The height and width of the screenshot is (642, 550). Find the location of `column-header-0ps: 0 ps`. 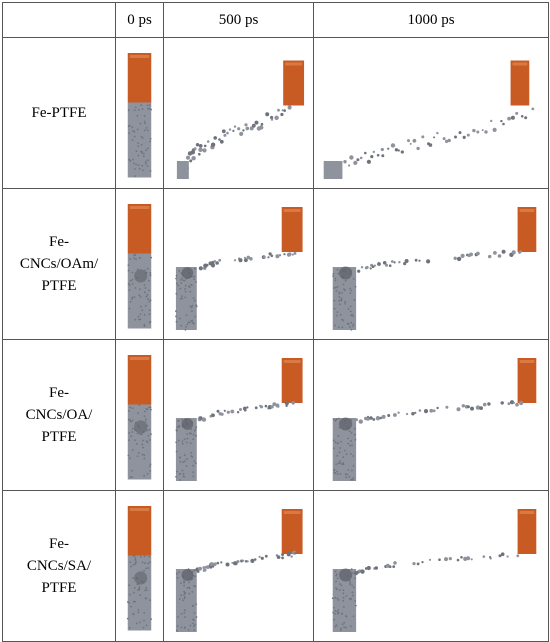

column-header-0ps: 0 ps is located at coordinates (139, 20).